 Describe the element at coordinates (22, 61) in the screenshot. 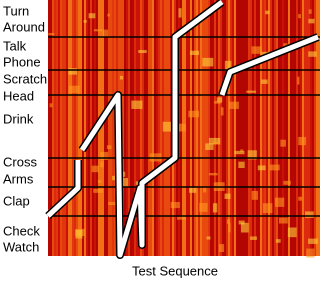

I see `row-label: Phone` at that location.